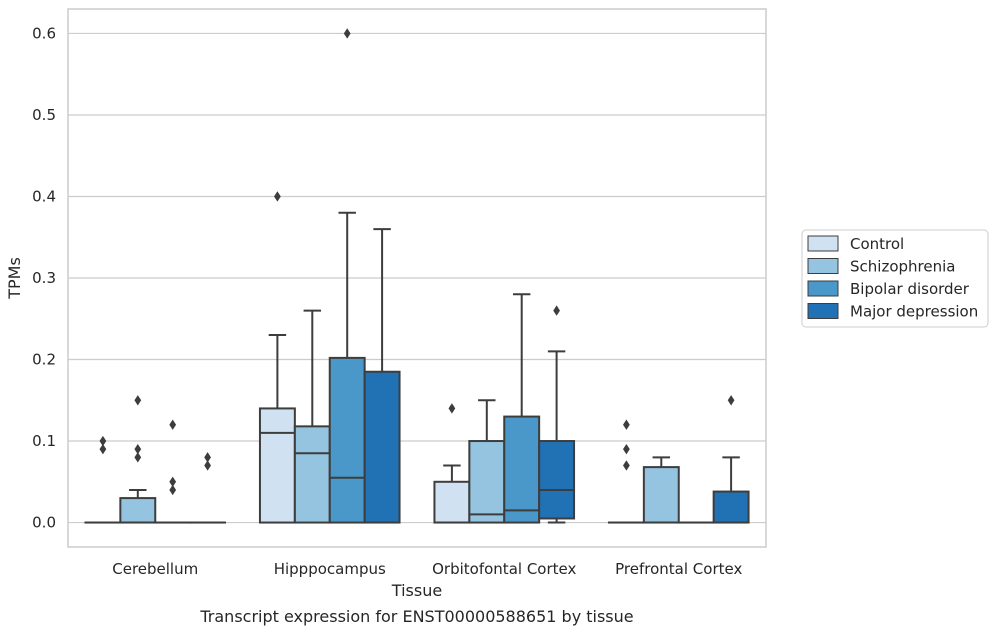 This screenshot has width=997, height=634. I want to click on y-tick-label: 0.4, so click(44, 196).